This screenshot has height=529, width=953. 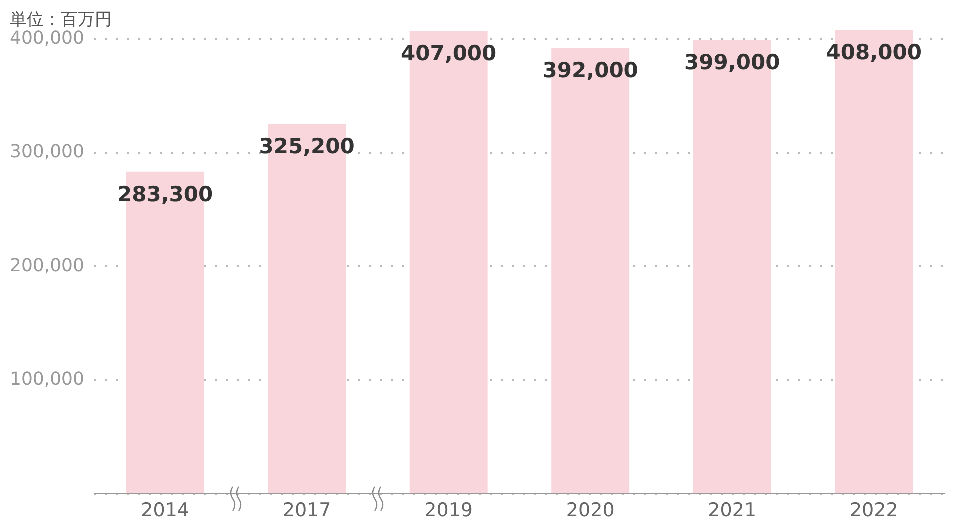 What do you see at coordinates (590, 511) in the screenshot?
I see `x-tick-label: 2020` at bounding box center [590, 511].